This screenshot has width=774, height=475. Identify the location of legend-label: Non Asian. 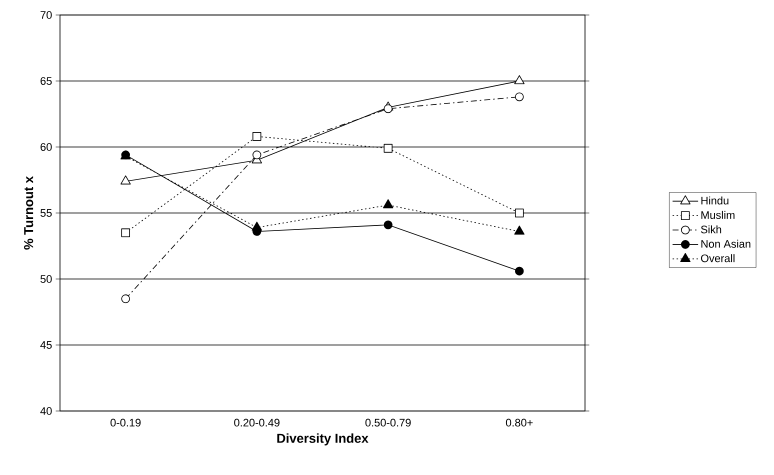
(725, 244).